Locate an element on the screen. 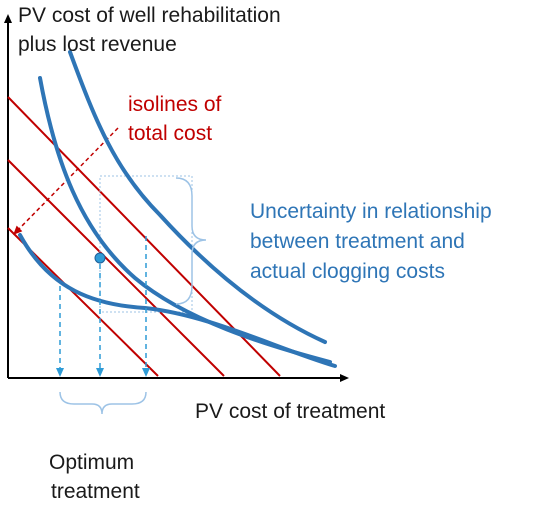 The image size is (550, 509). uncertainty-label-line3: actual clogging costs is located at coordinates (347, 271).